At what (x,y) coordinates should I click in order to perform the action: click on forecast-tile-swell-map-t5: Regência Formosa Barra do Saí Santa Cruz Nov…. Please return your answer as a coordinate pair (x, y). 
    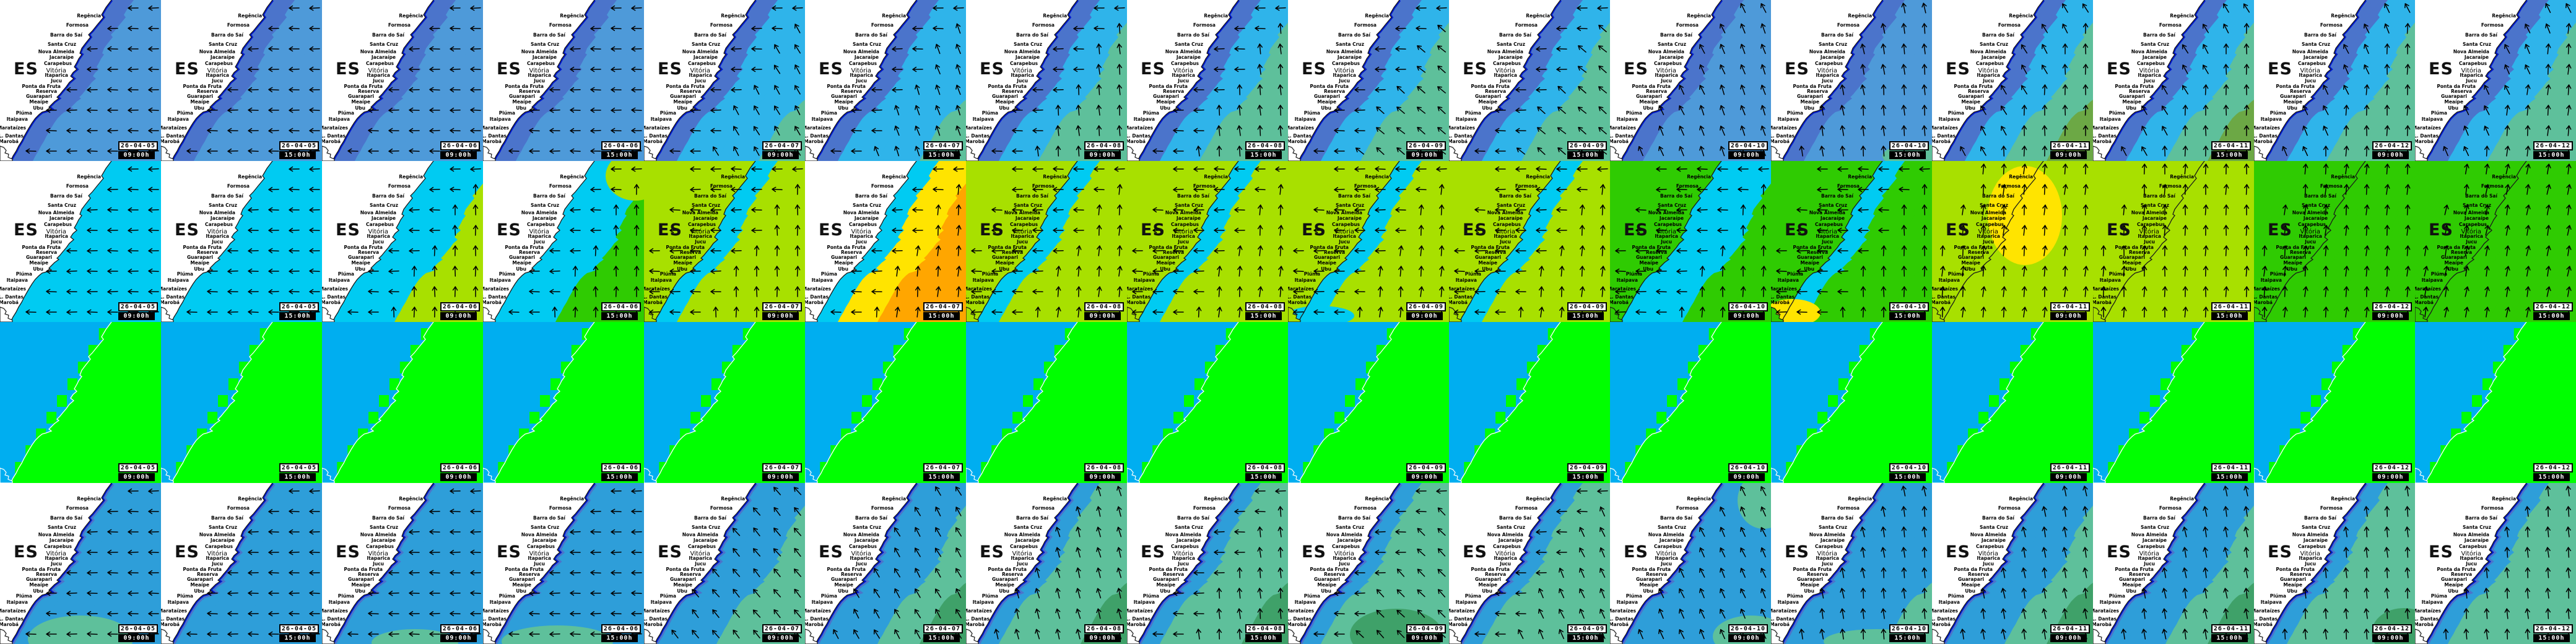
    Looking at the image, I should click on (724, 563).